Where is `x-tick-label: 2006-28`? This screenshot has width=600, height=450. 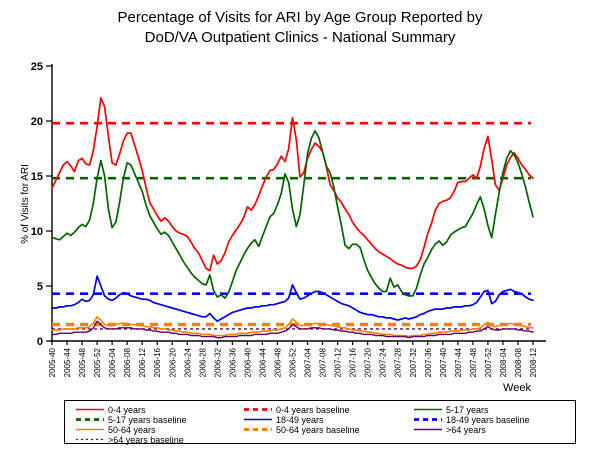 x-tick-label: 2006-28 is located at coordinates (202, 362).